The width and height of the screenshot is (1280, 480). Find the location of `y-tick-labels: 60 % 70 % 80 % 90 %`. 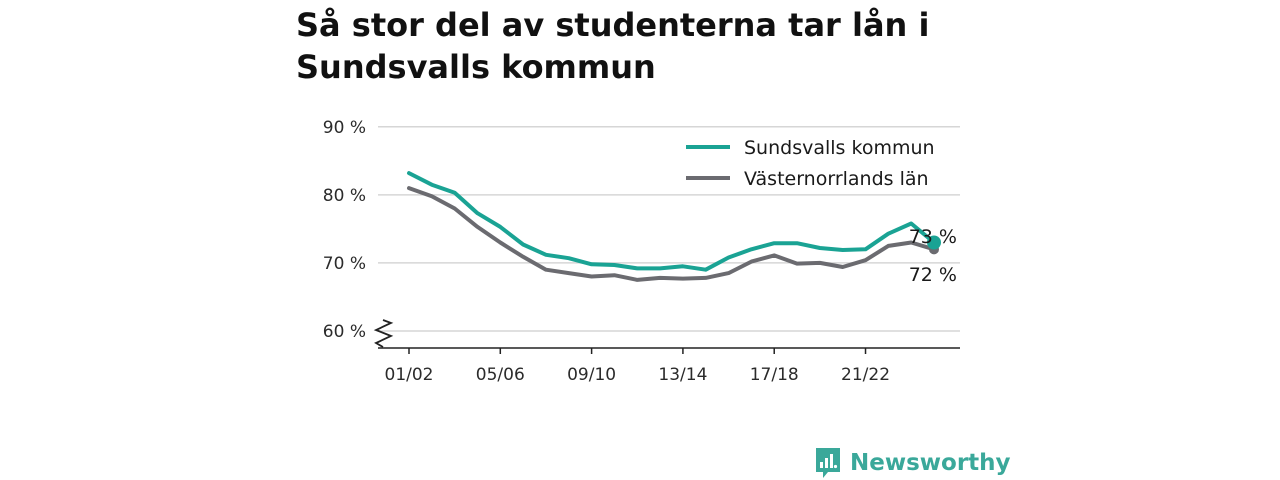

y-tick-labels: 60 % 70 % 80 % 90 % is located at coordinates (344, 230).